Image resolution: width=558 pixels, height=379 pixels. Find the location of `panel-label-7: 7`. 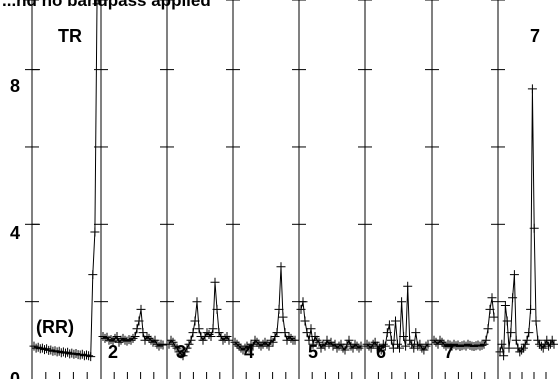

panel-label-7: 7 is located at coordinates (449, 352).